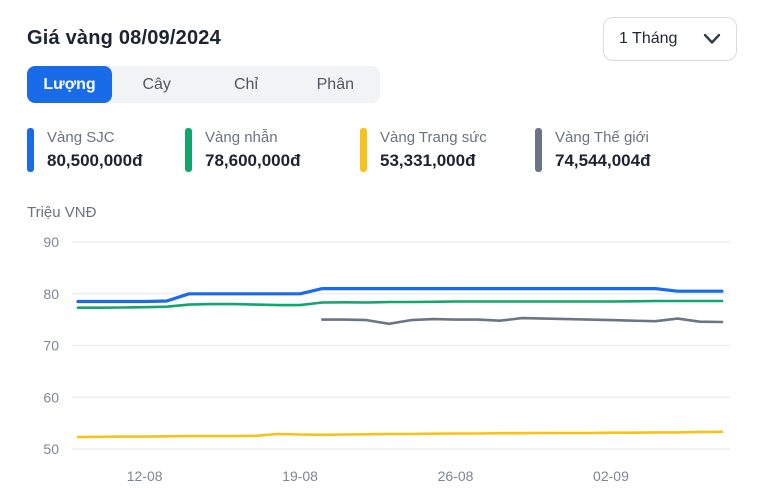 The image size is (757, 491). I want to click on y-tick-label-90: 90, so click(51, 242).